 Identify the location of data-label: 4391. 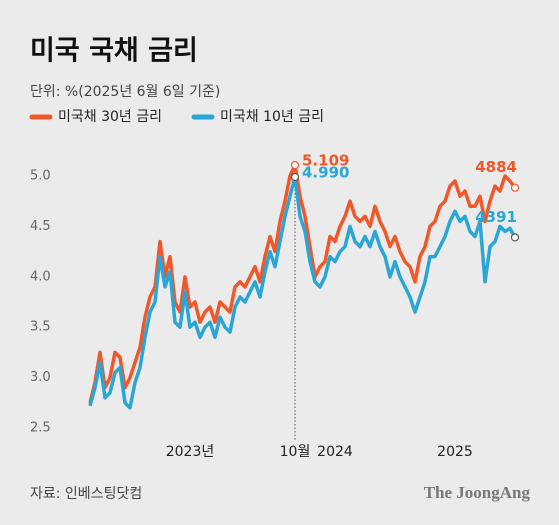
(496, 217).